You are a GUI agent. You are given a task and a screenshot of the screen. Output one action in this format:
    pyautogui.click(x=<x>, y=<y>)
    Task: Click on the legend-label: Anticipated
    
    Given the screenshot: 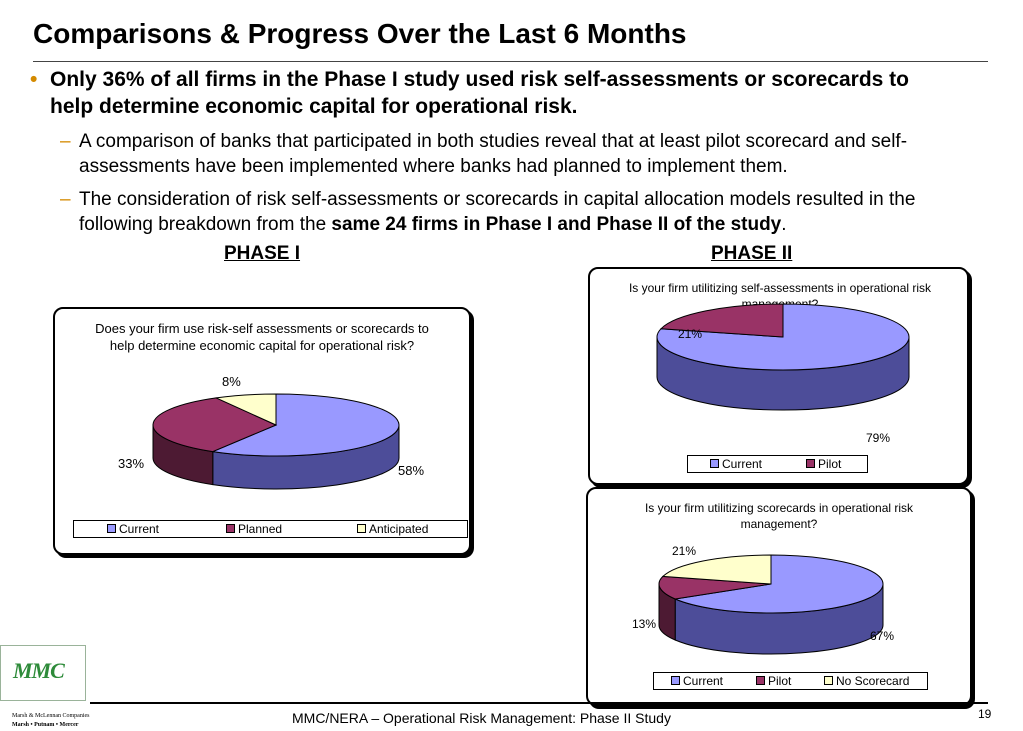 What is the action you would take?
    pyautogui.click(x=399, y=529)
    